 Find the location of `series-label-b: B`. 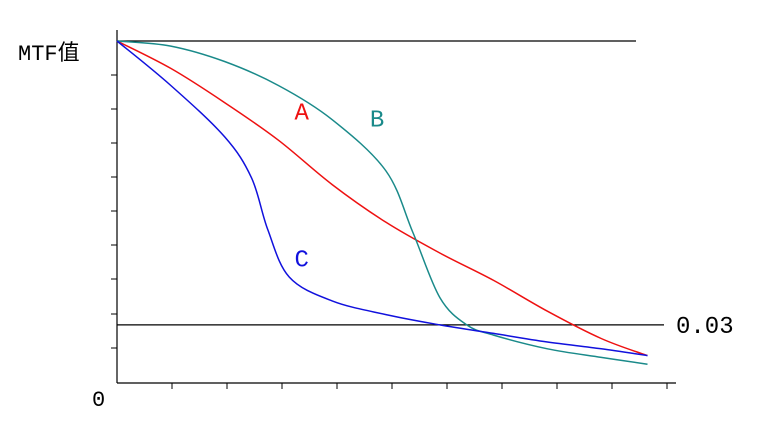

series-label-b: B is located at coordinates (377, 121).